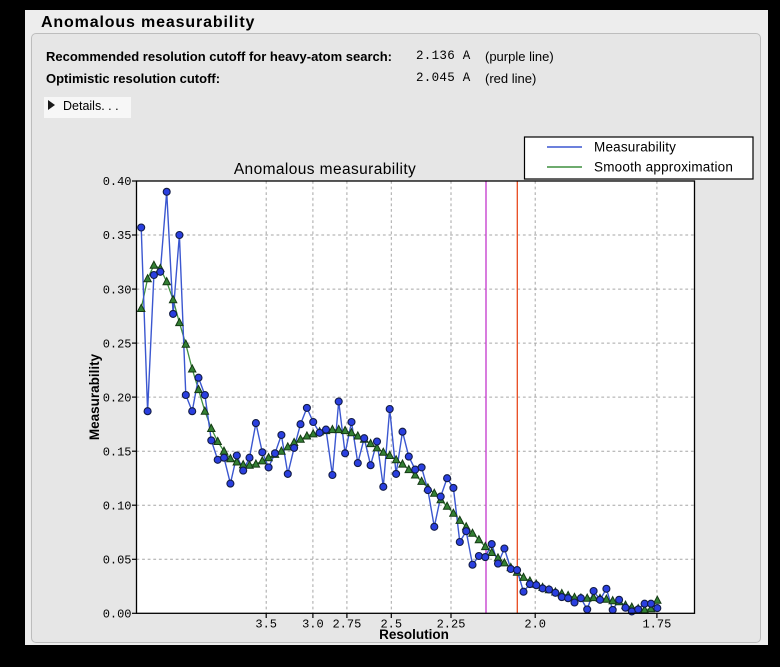 This screenshot has width=780, height=667. Describe the element at coordinates (117, 182) in the screenshot. I see `svg-text: 0.40` at that location.